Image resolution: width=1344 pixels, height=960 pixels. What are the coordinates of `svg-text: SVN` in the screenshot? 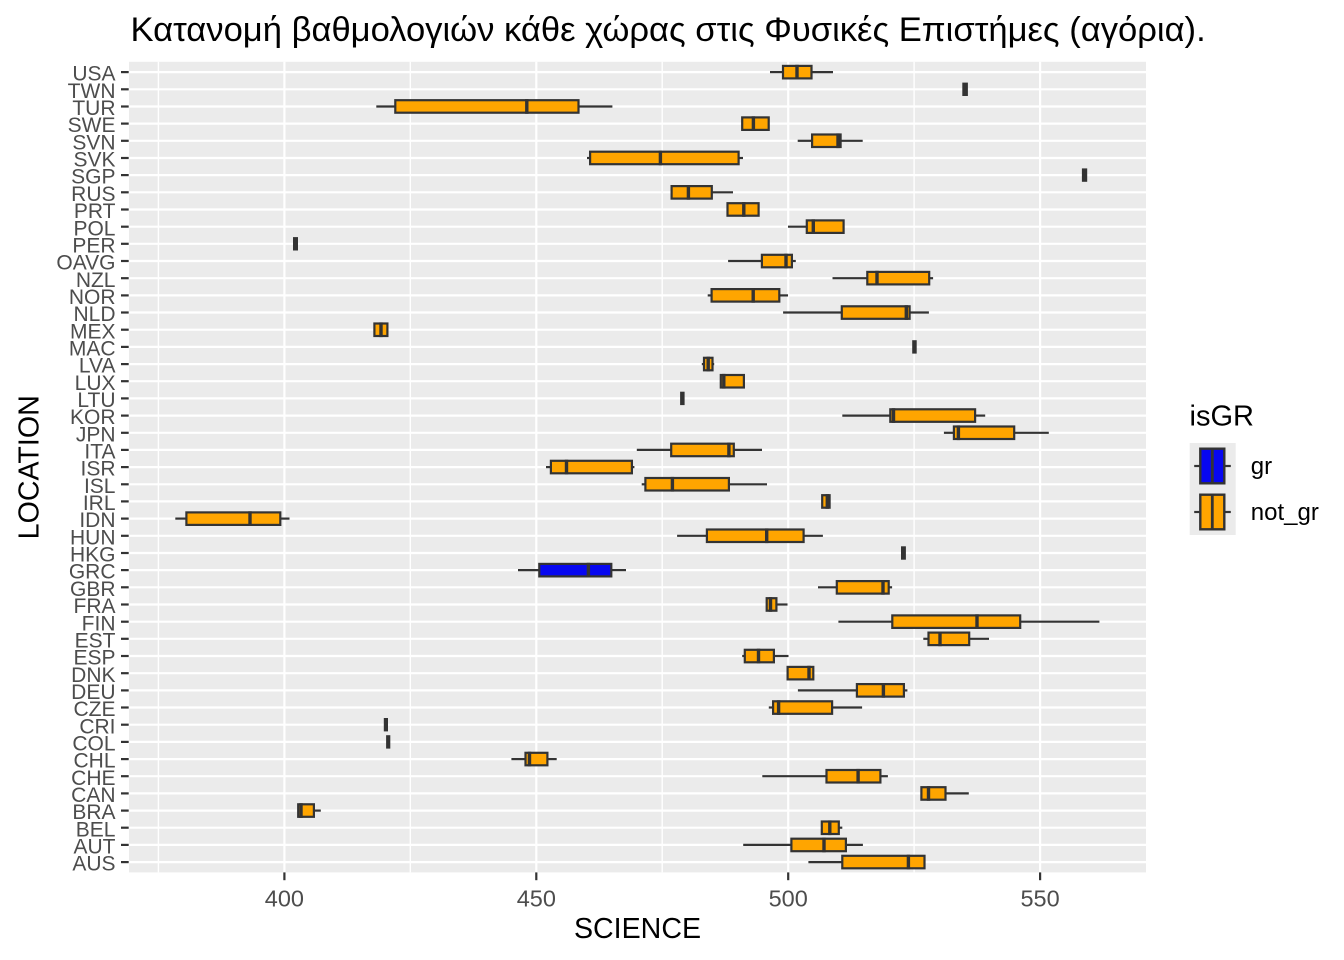 It's located at (93, 142).